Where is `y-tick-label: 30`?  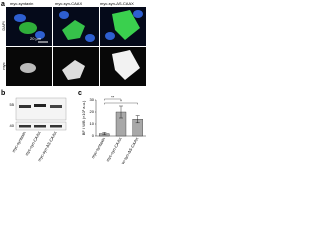 y-tick-label: 30 is located at coordinates (92, 99).